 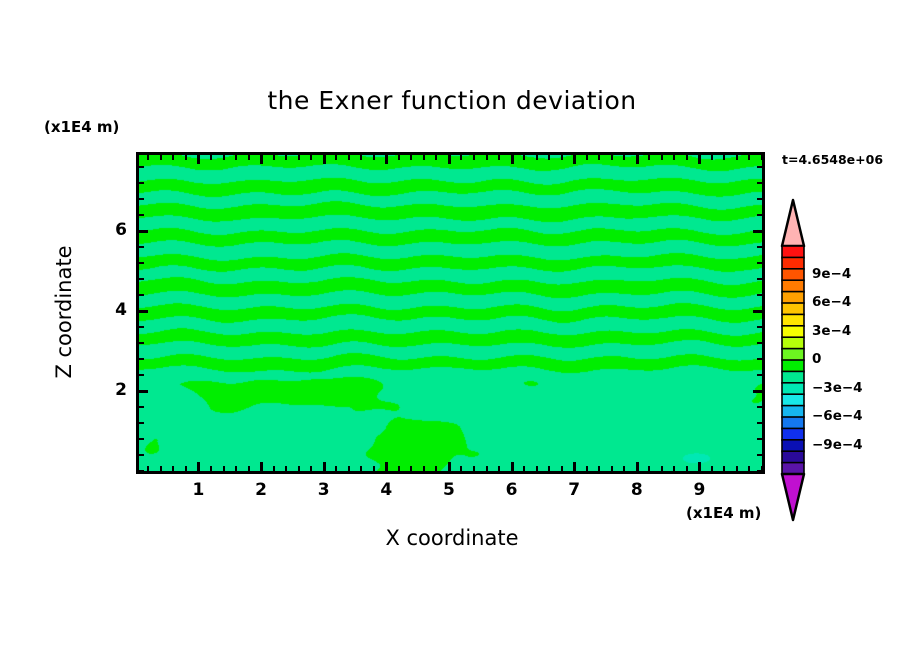 I want to click on y-tick-label: 2, so click(x=121, y=390).